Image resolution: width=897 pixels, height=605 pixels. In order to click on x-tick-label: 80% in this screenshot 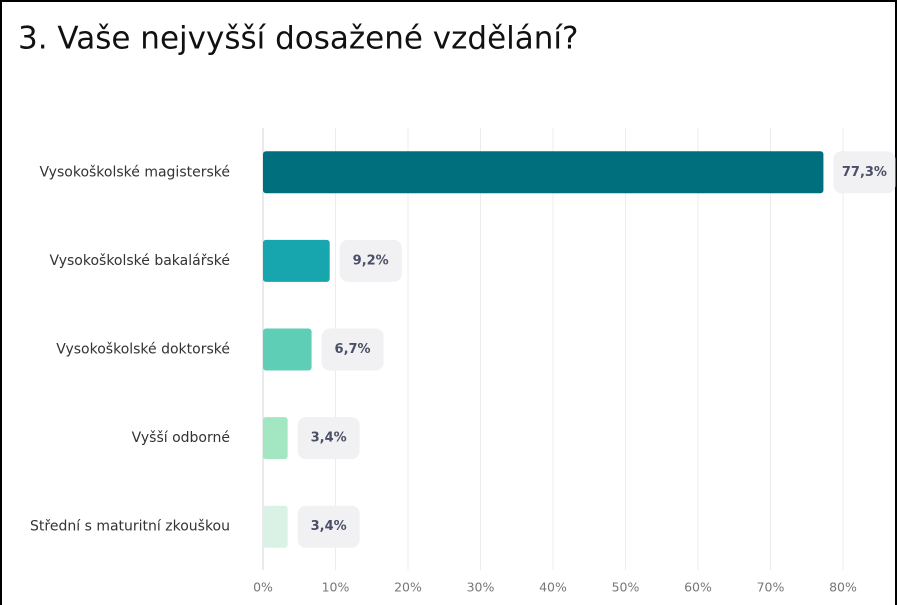, I will do `click(843, 587)`.